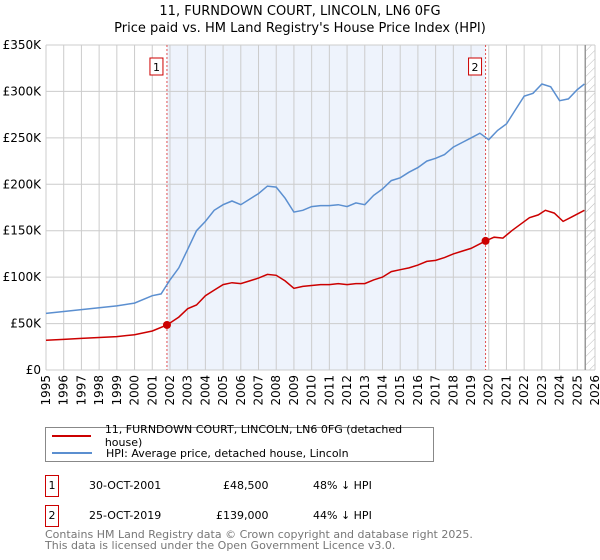 Image resolution: width=600 pixels, height=560 pixels. I want to click on x-tick-label: 1998, so click(99, 390).